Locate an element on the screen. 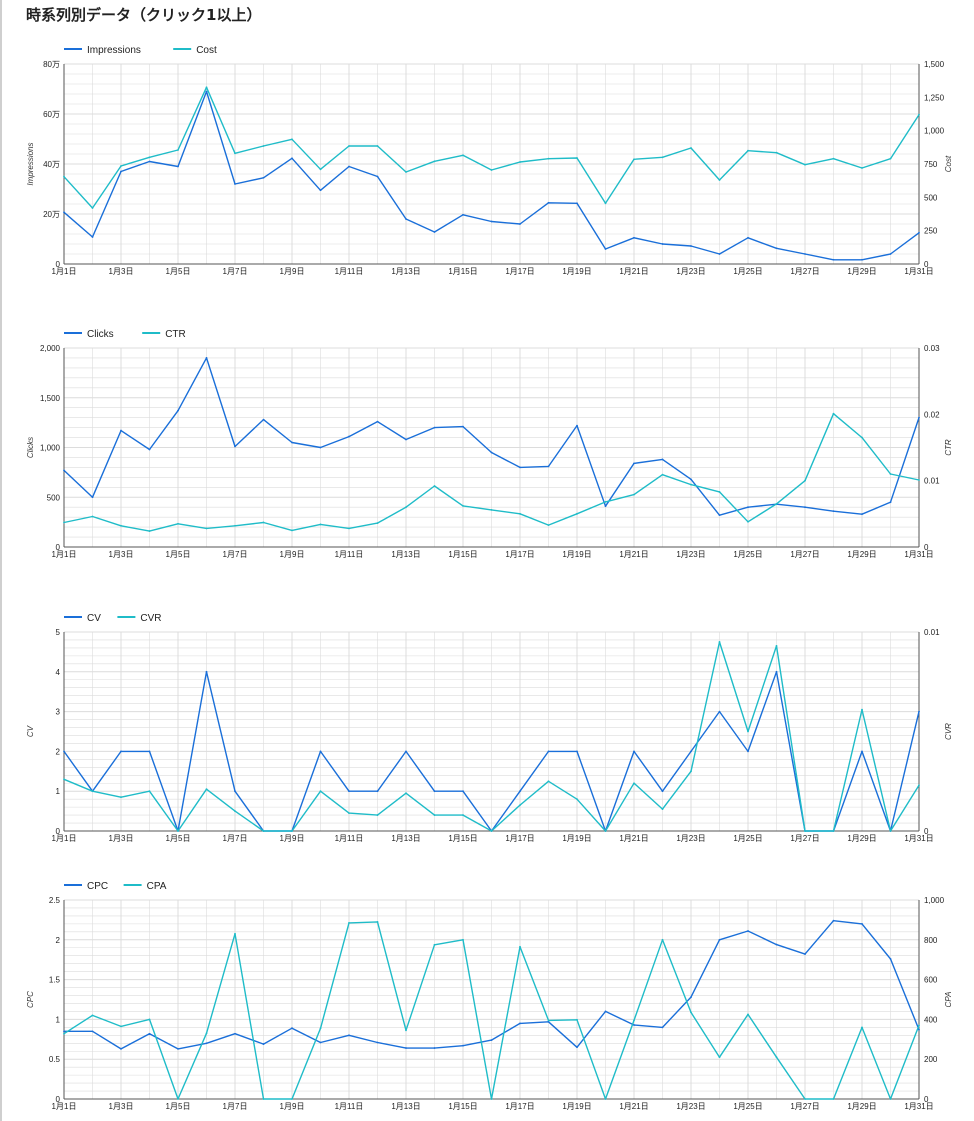 This screenshot has width=974, height=1121. cpa-legend-label: CPA is located at coordinates (157, 886).